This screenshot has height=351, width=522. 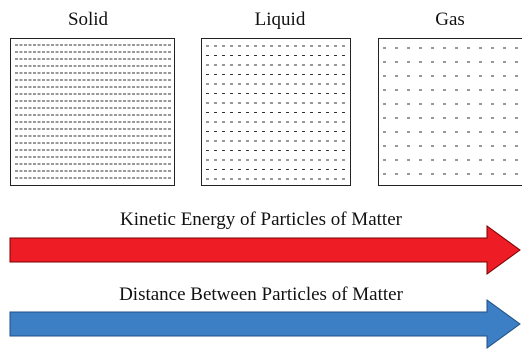 I want to click on liquid-box, so click(x=276, y=112).